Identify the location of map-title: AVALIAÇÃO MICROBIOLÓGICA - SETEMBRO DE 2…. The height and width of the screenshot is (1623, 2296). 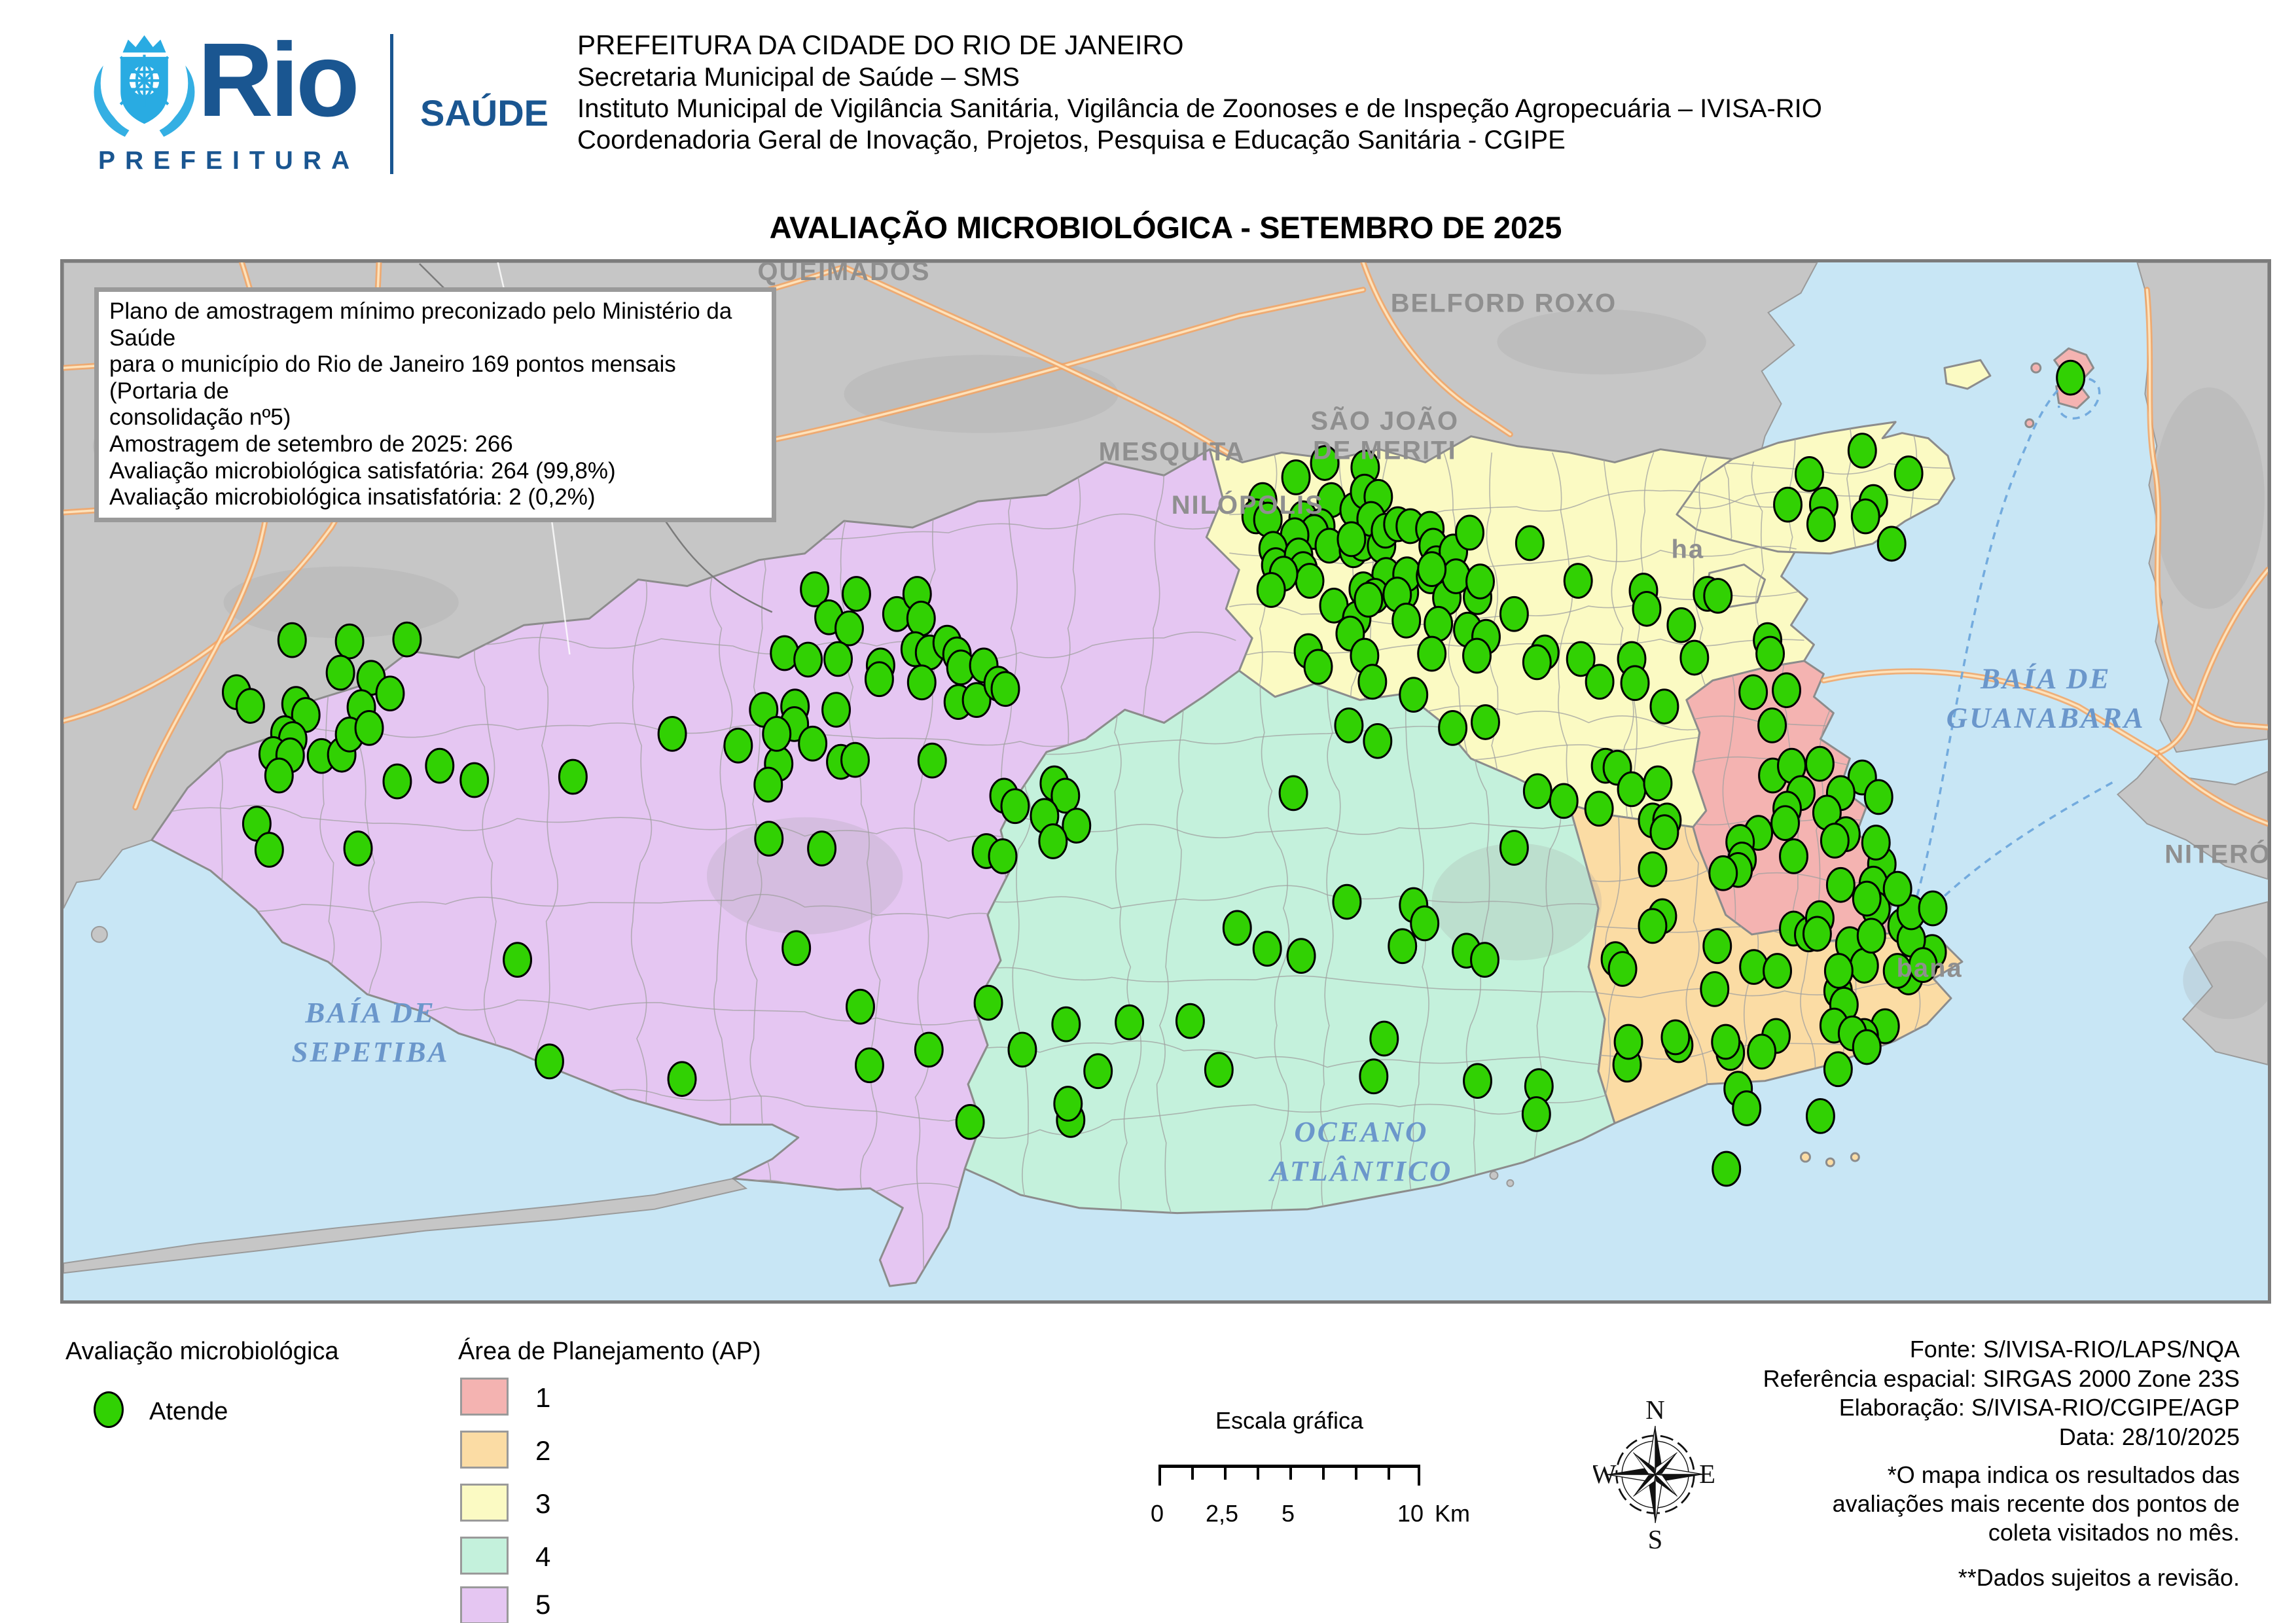
(1165, 227).